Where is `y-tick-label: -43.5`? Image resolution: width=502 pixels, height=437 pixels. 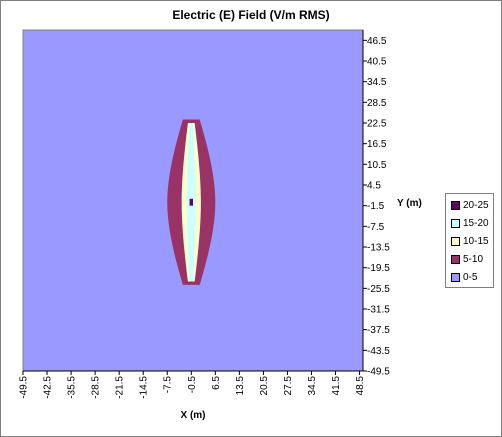
y-tick-label: -43.5 is located at coordinates (378, 351).